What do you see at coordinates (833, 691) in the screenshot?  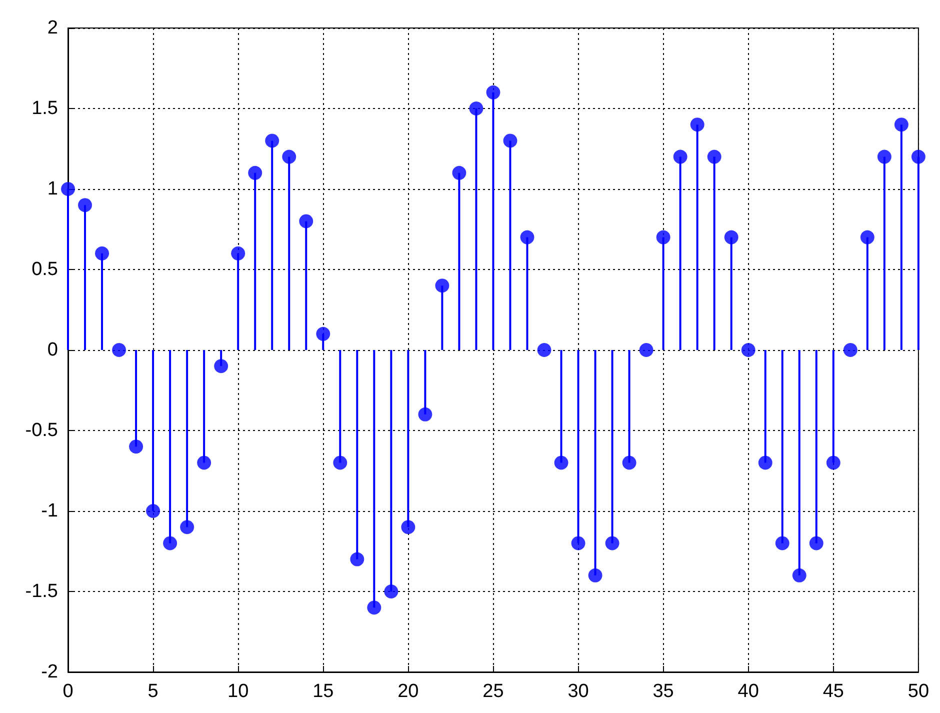 I see `x-tick-label: 45` at bounding box center [833, 691].